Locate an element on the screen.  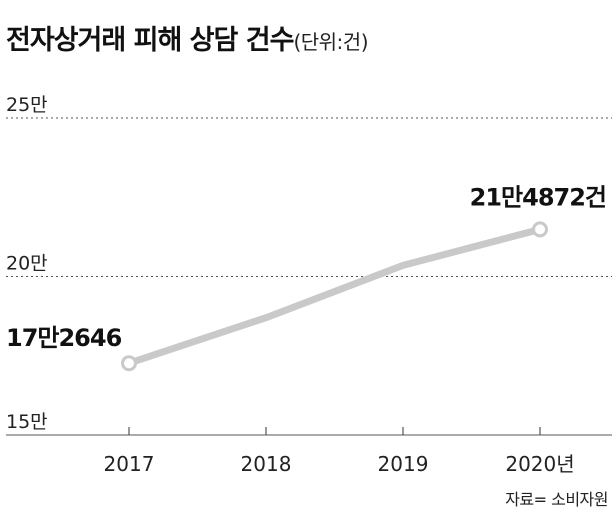
data-label-3: 21만4872건 is located at coordinates (538, 197).